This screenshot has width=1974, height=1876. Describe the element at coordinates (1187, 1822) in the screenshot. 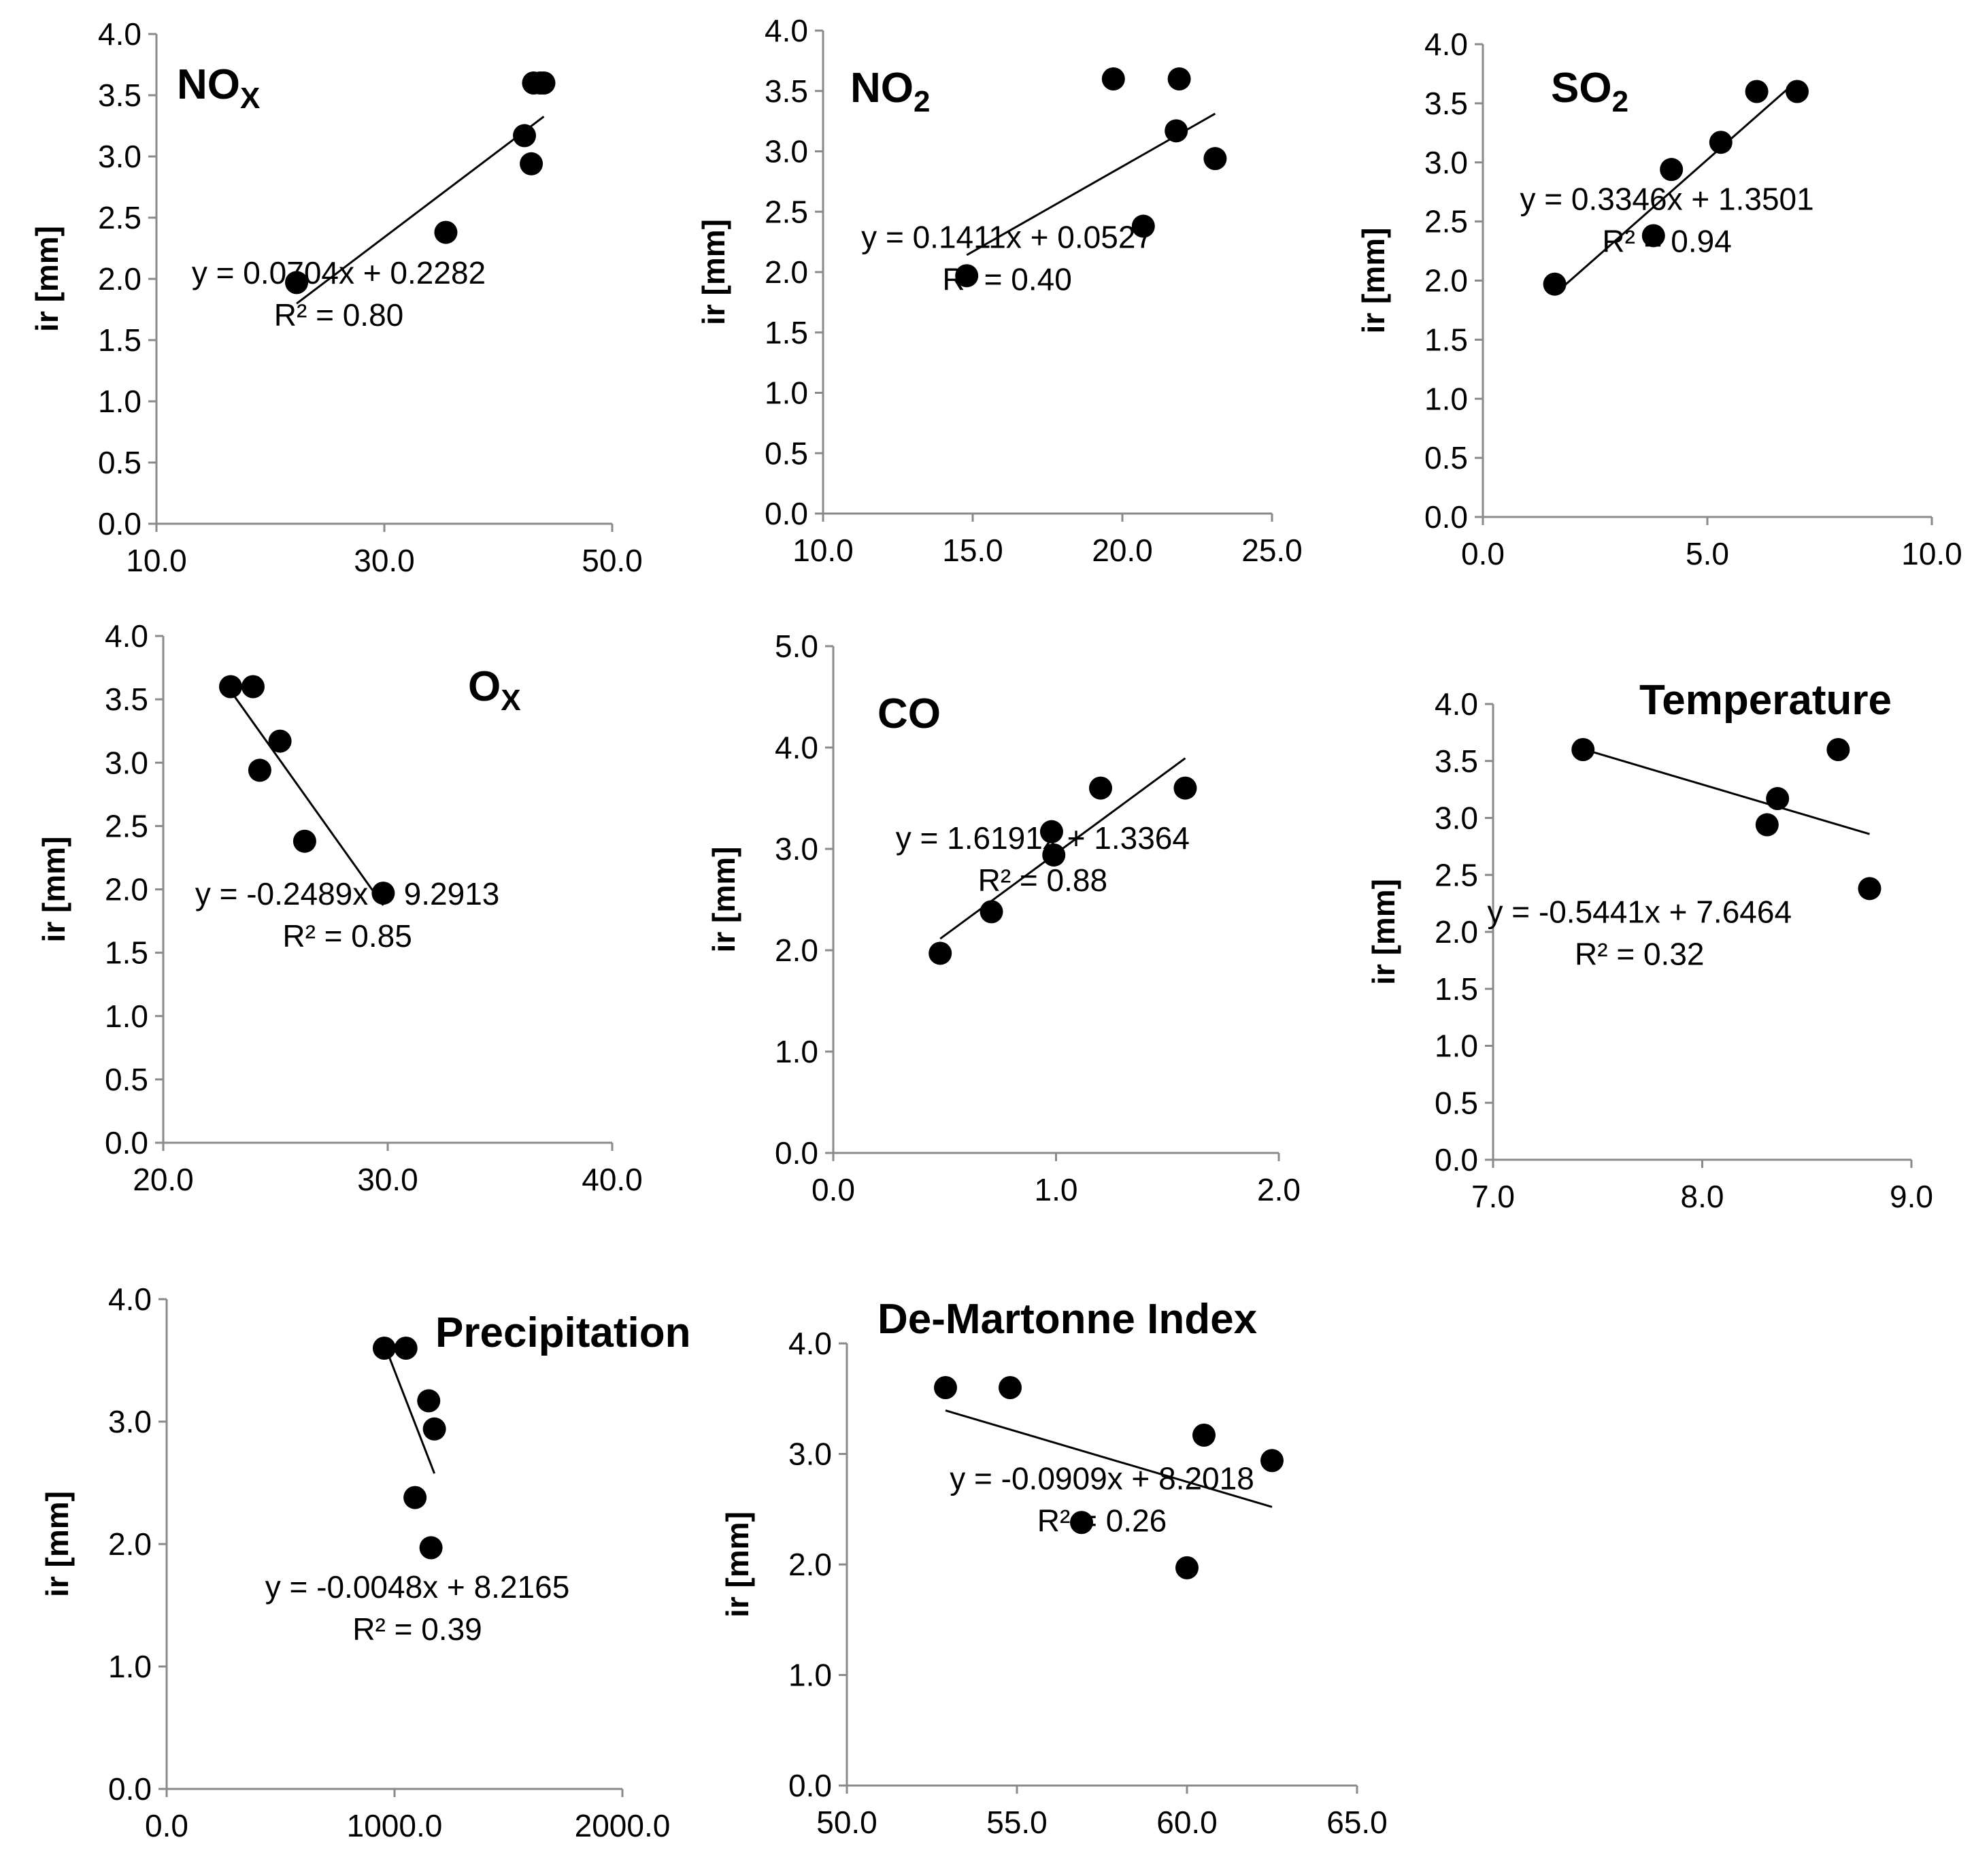

I see `x-tick-label: 60.0` at that location.